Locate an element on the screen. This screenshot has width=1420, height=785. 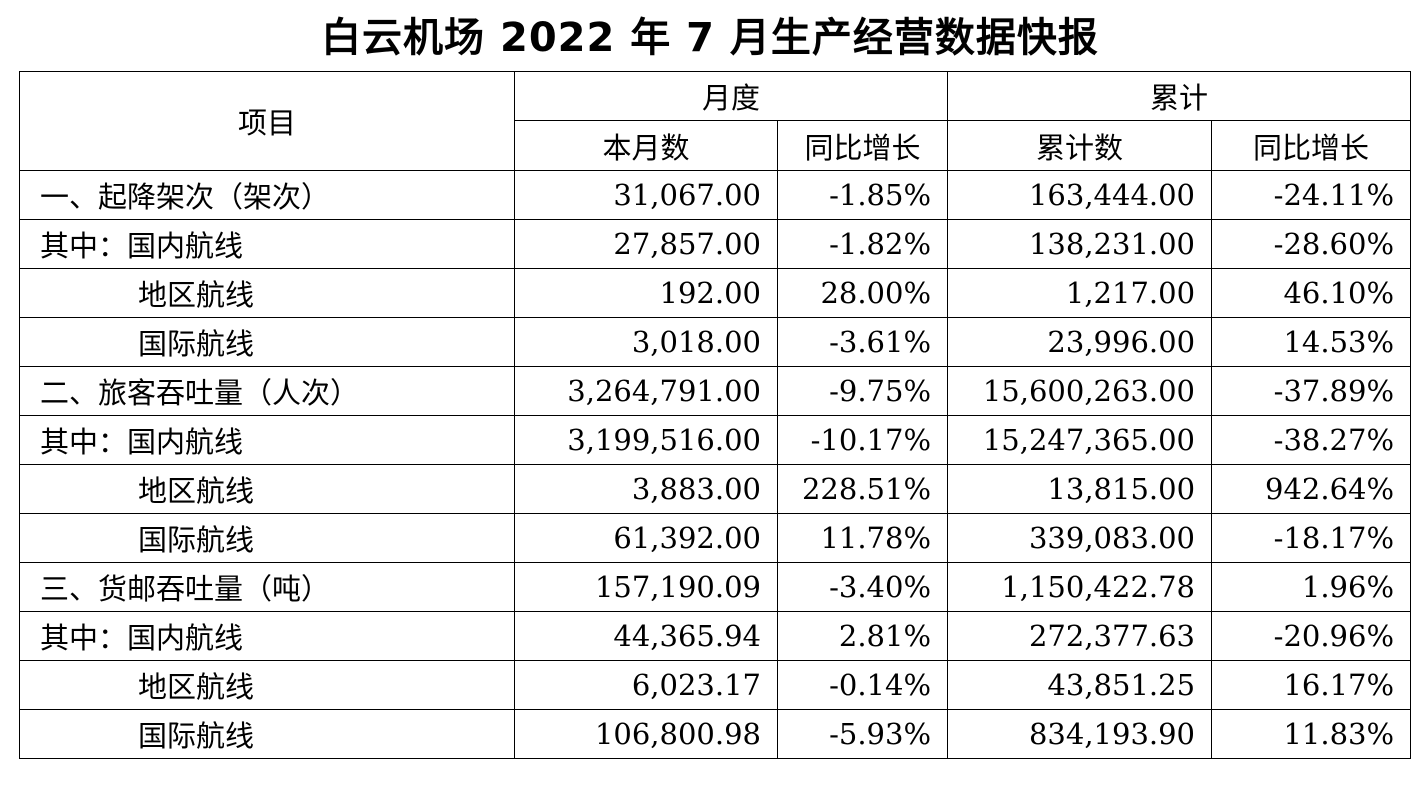
month-value-cell: 44,365.94 is located at coordinates (646, 636).